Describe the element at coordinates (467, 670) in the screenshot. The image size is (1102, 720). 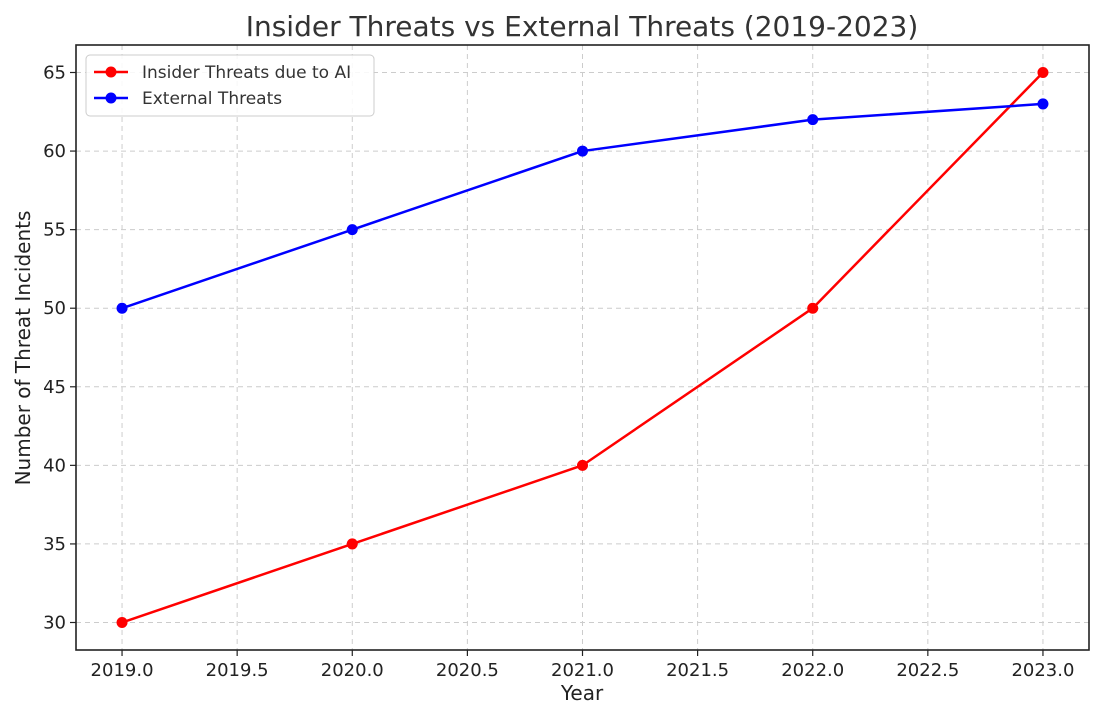
I see `x-tick-label: 2020.5` at that location.